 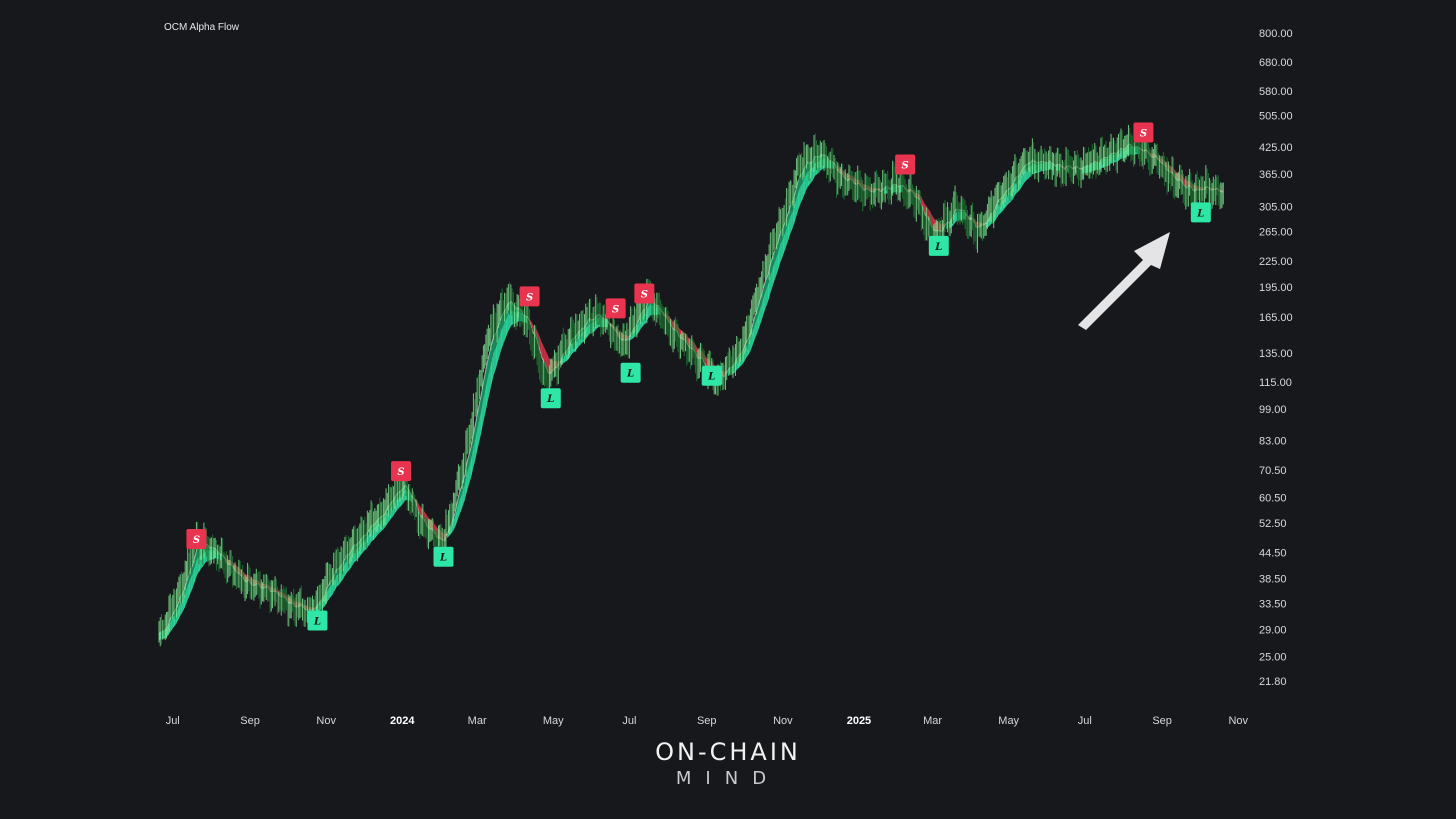 What do you see at coordinates (1273, 682) in the screenshot?
I see `y-tick-label: 21.80` at bounding box center [1273, 682].